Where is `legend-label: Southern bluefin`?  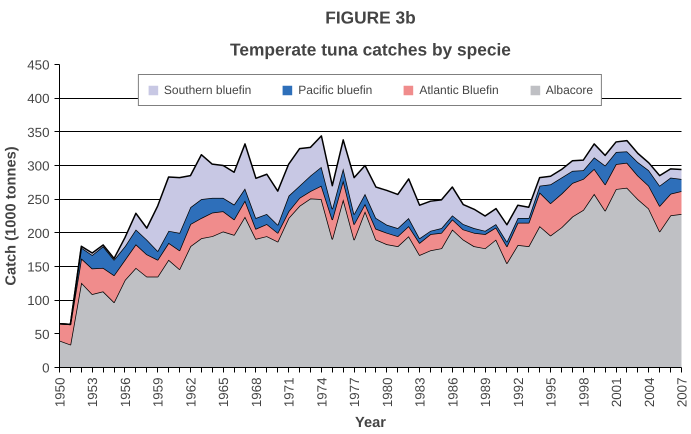 legend-label: Southern bluefin is located at coordinates (208, 90).